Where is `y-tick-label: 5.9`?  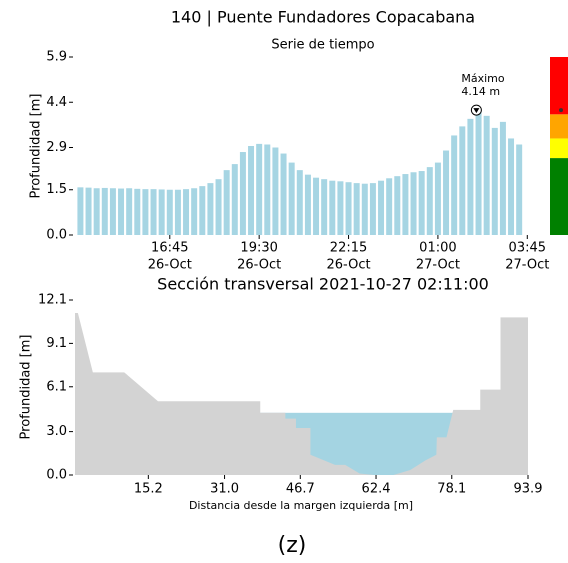 y-tick-label: 5.9 is located at coordinates (56, 57).